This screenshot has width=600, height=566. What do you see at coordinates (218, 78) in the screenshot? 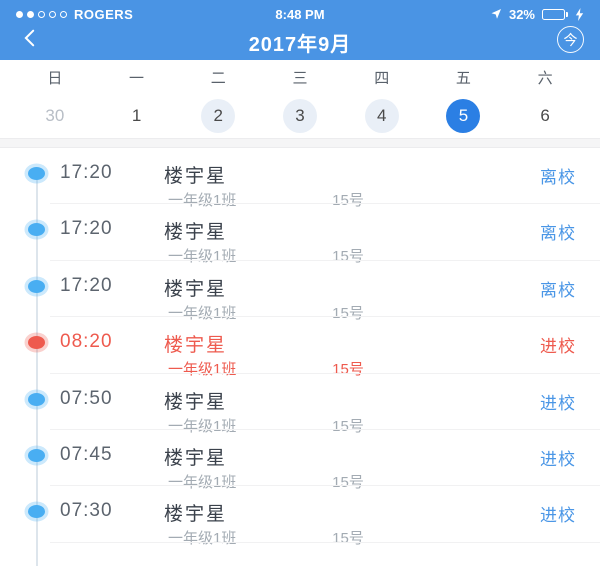
I see `weekday-label: 二` at bounding box center [218, 78].